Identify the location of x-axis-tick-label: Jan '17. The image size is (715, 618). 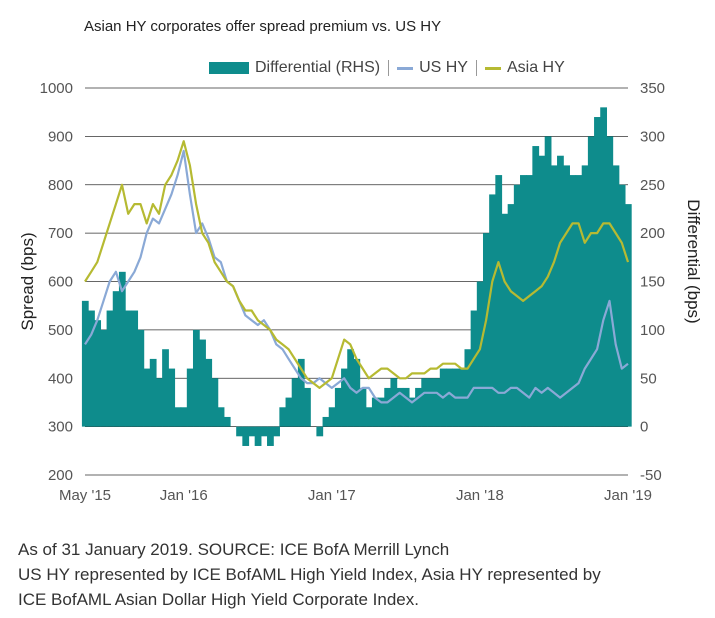
(332, 495).